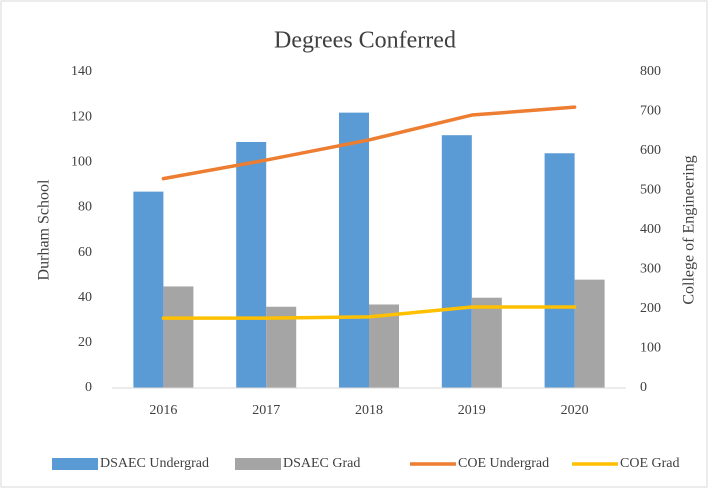 This screenshot has height=495, width=718. Describe the element at coordinates (85, 342) in the screenshot. I see `y-tick-label: 20` at that location.